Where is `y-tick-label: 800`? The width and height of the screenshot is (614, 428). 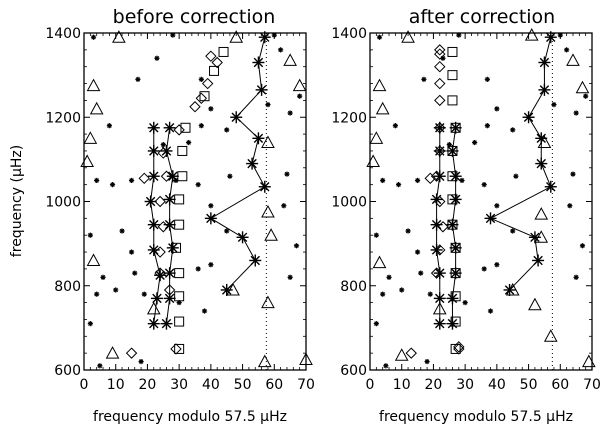 y-tick-label: 800 is located at coordinates (353, 287).